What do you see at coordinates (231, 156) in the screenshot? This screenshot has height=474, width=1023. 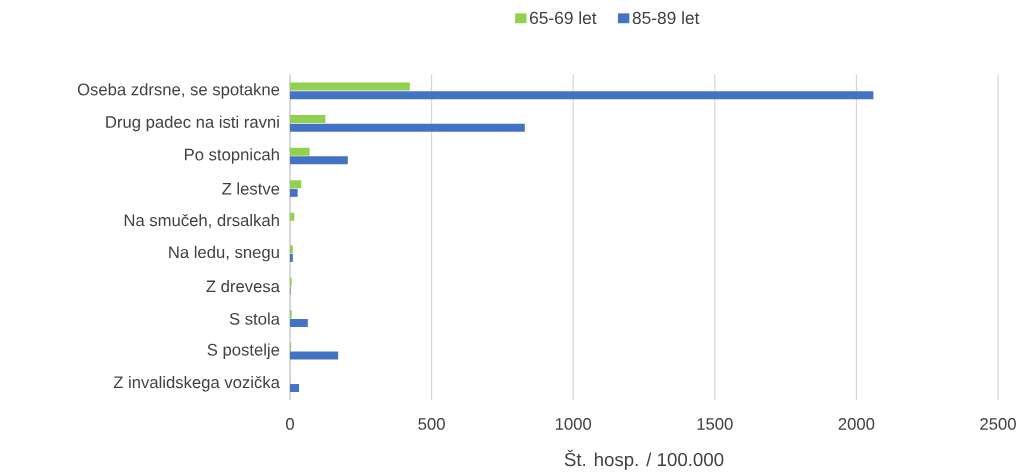 I see `y-tick-label: Po stopnicah` at bounding box center [231, 156].